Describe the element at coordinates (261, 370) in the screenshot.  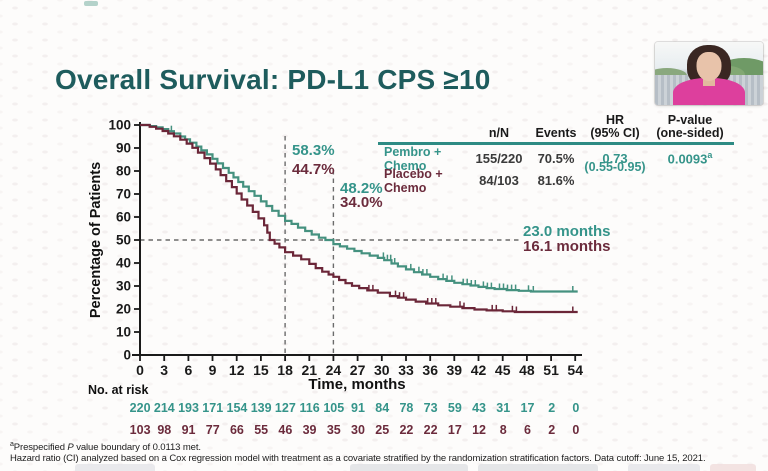
I see `svg-text: 15` at that location.